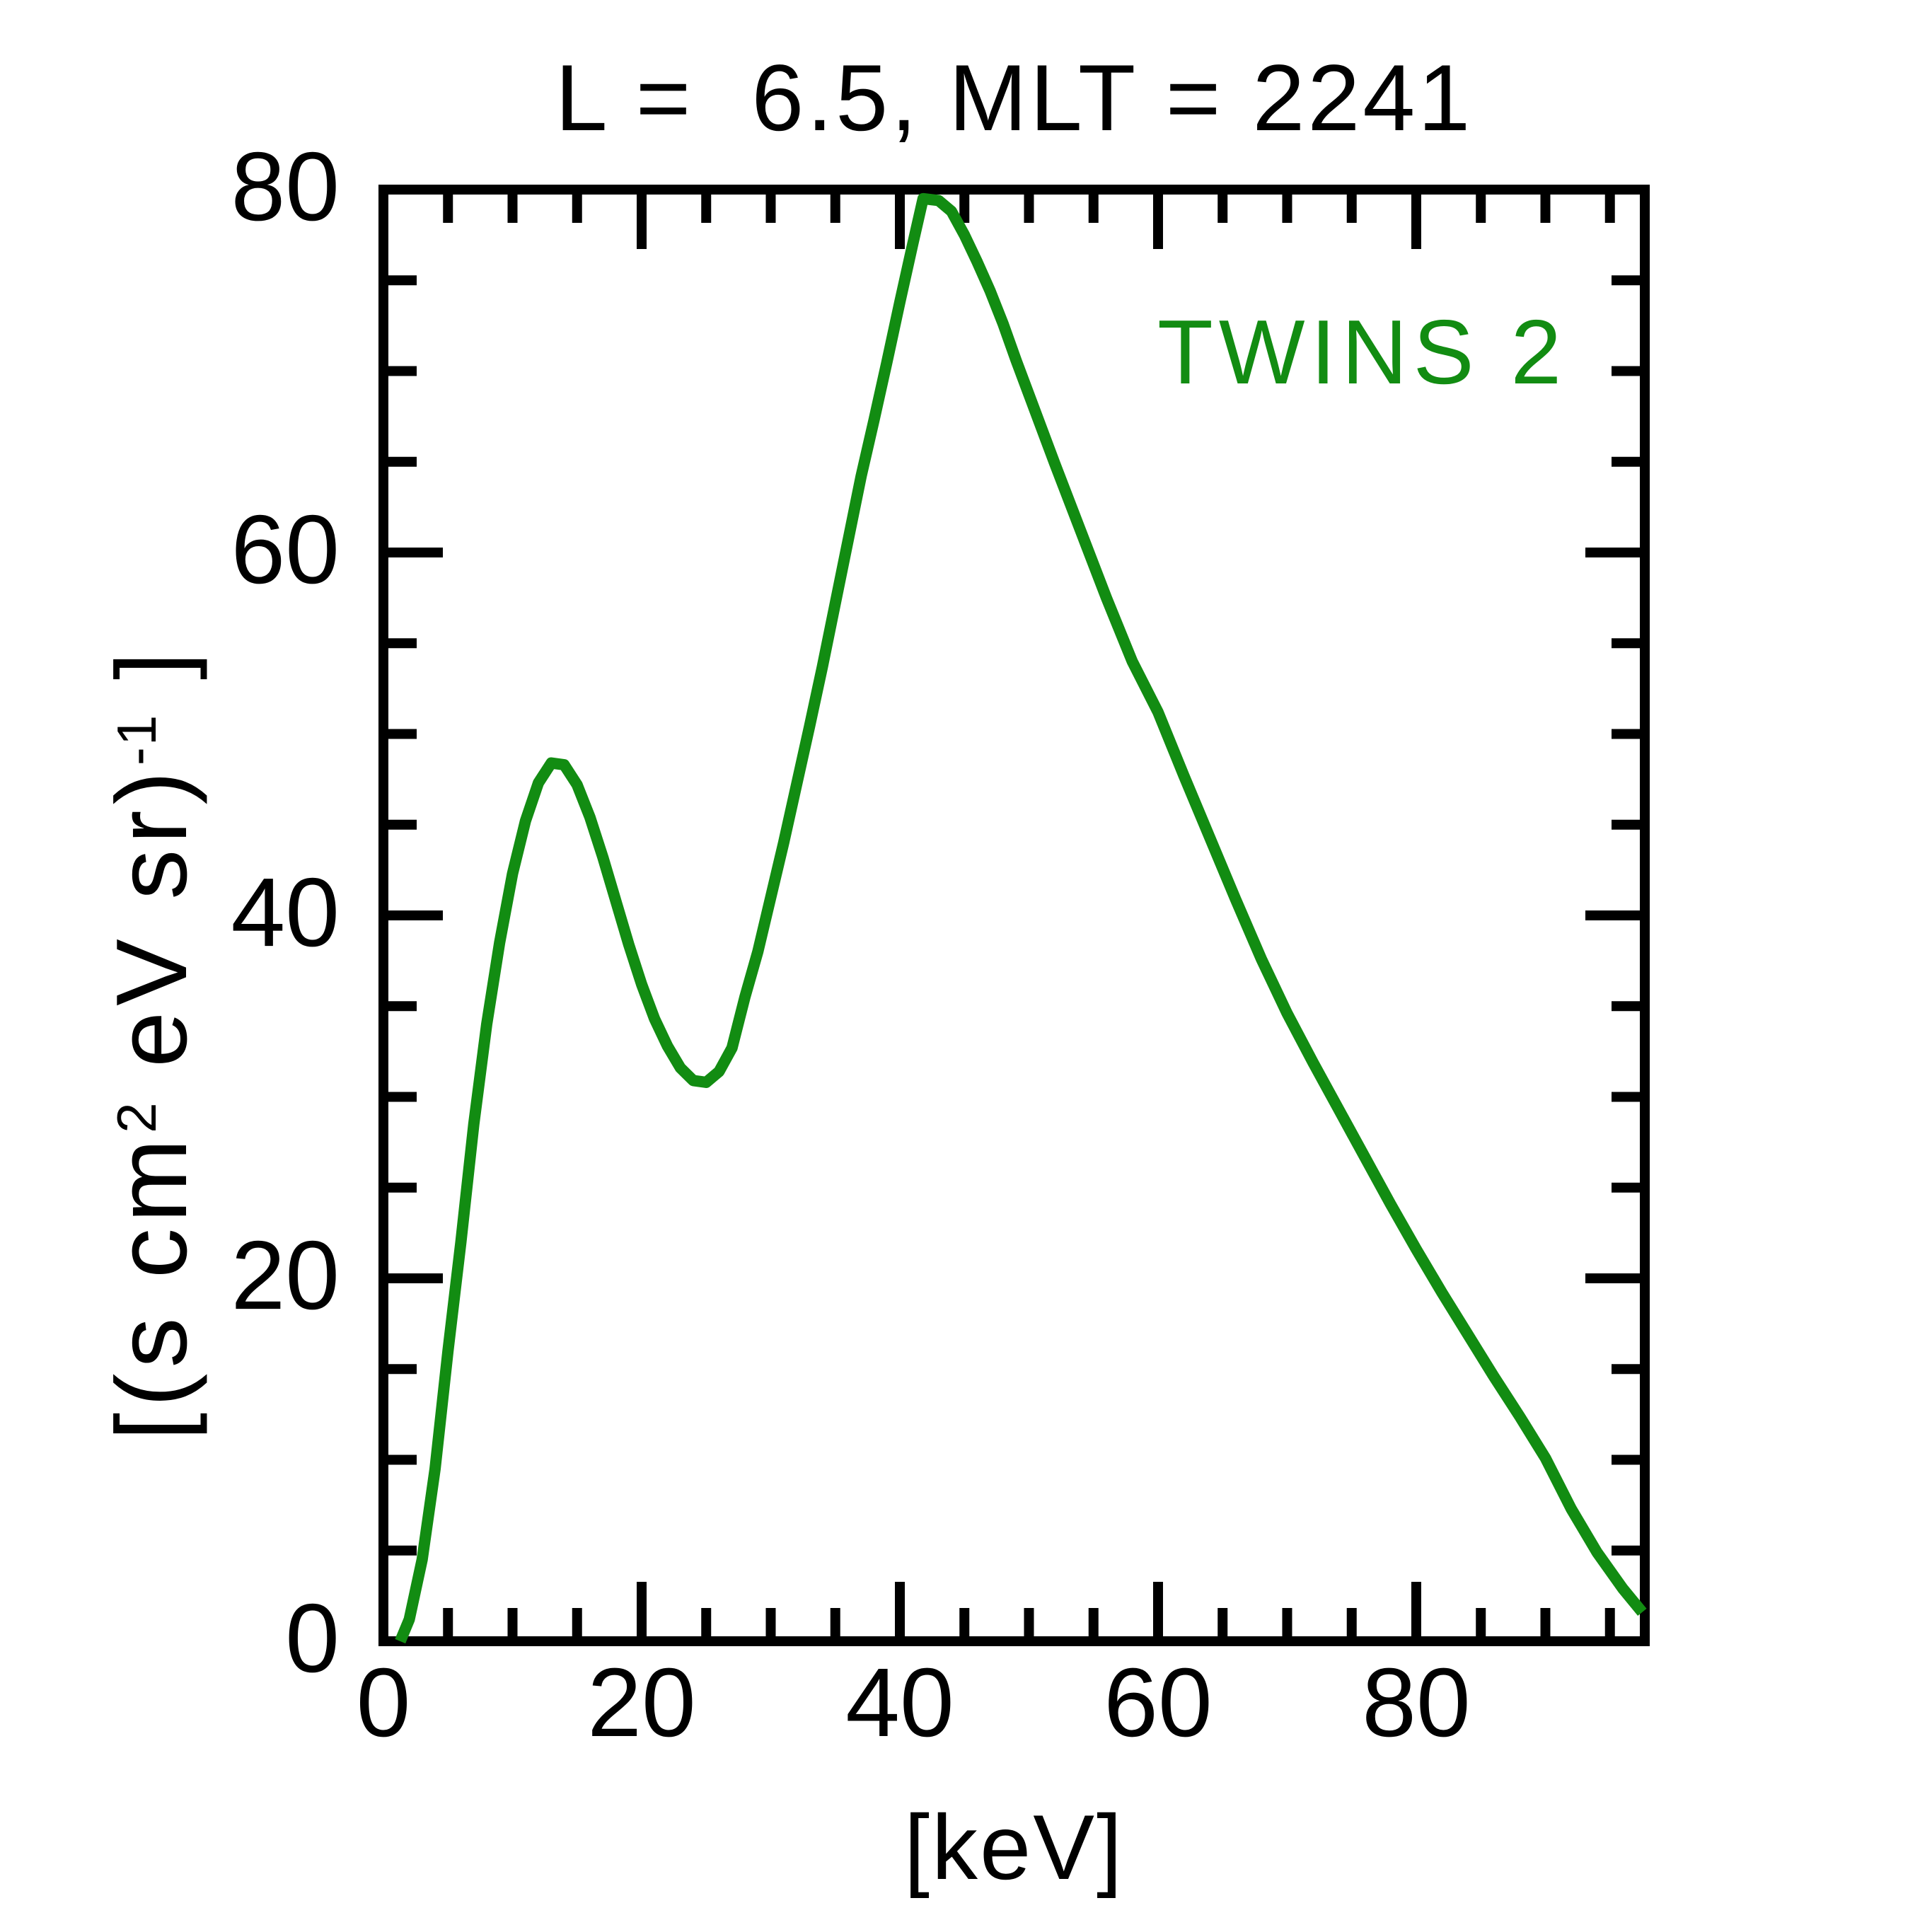  What do you see at coordinates (383, 1702) in the screenshot?
I see `x-tick-label-0: 0` at bounding box center [383, 1702].